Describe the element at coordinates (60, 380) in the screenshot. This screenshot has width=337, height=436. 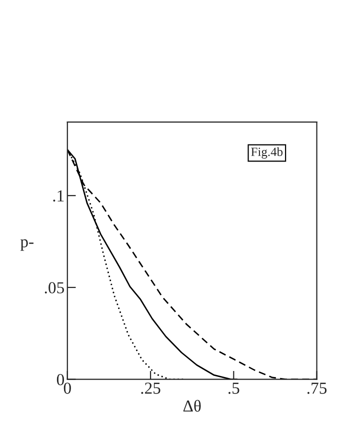
I see `y-tick-label: 0` at that location.